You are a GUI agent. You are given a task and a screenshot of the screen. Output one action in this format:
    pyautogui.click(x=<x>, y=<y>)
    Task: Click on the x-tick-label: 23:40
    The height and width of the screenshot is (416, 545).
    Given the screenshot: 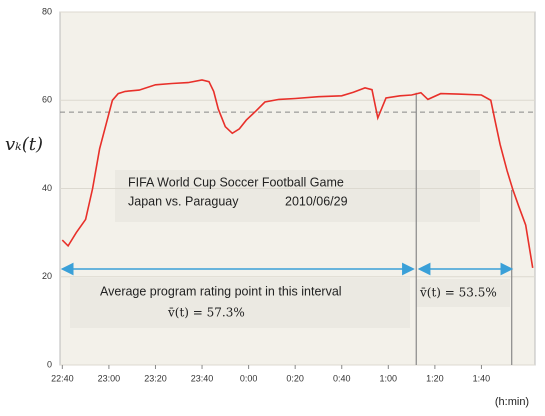 What is the action you would take?
    pyautogui.click(x=202, y=378)
    